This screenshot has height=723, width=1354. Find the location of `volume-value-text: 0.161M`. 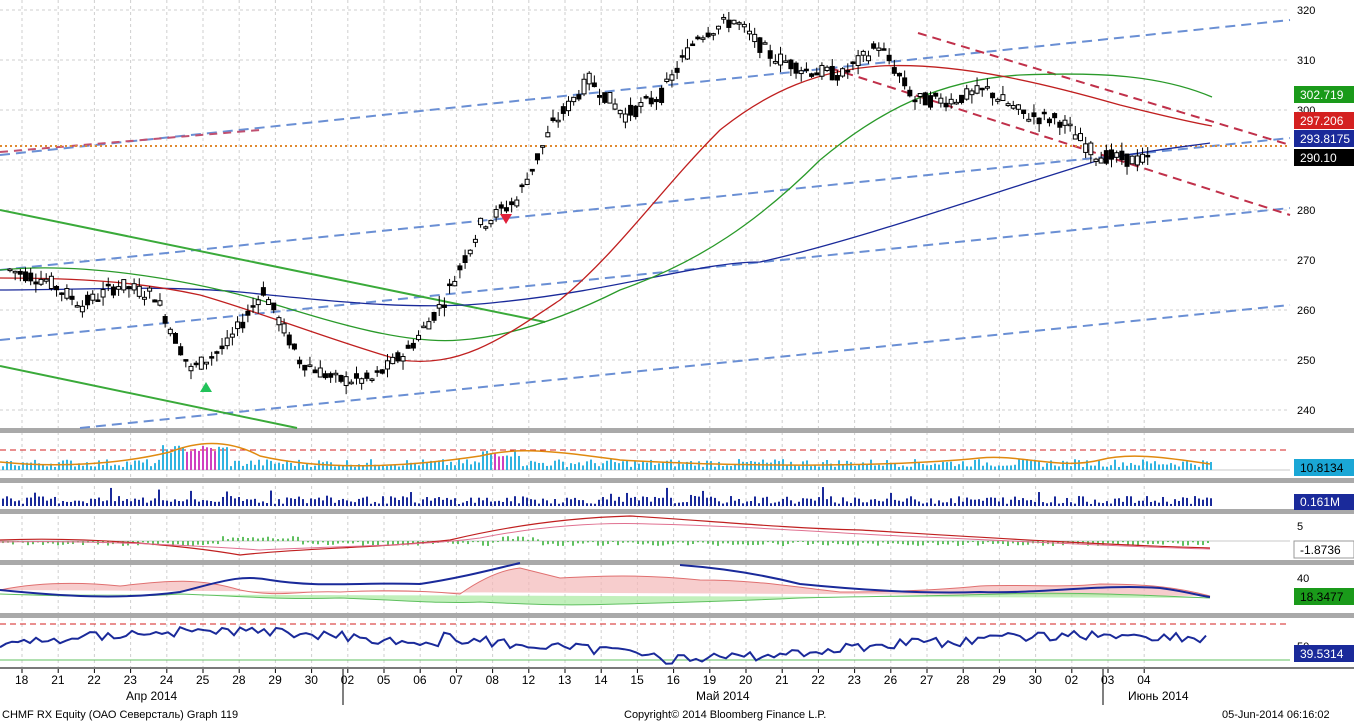

volume-value-text: 0.161M is located at coordinates (1320, 502).